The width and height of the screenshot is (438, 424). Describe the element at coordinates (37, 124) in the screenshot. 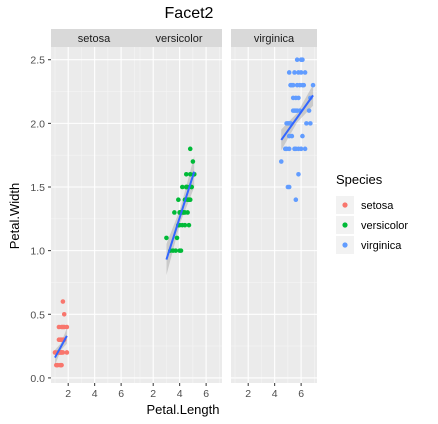

I see `y-tick-label: 2.0` at that location.